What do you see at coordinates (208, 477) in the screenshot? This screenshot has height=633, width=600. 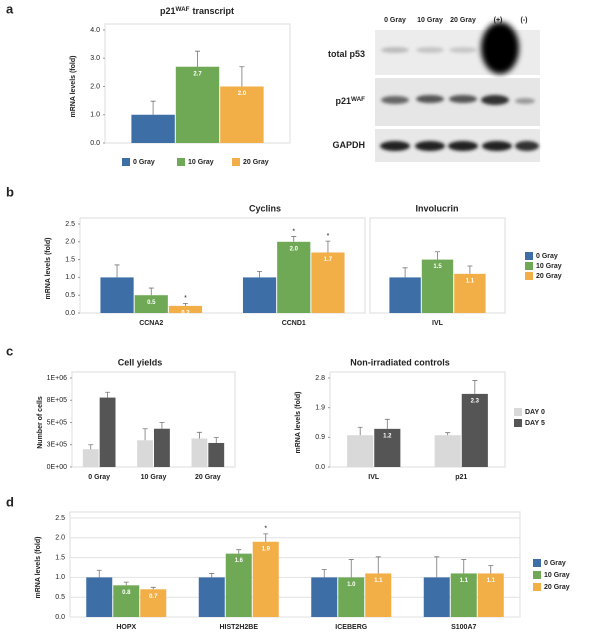 I see `x-tick-label: 20 Gray` at bounding box center [208, 477].